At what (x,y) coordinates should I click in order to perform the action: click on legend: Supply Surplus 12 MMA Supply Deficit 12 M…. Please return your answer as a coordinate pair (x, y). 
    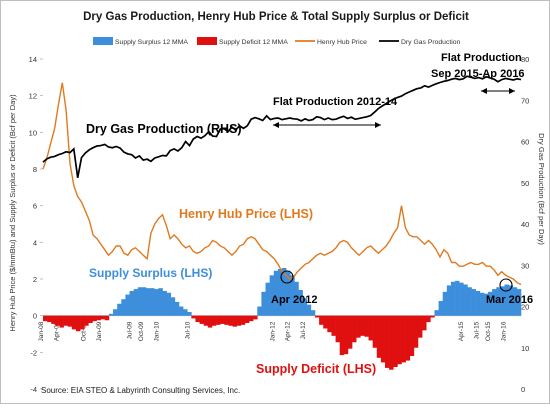
    Looking at the image, I should click on (277, 41).